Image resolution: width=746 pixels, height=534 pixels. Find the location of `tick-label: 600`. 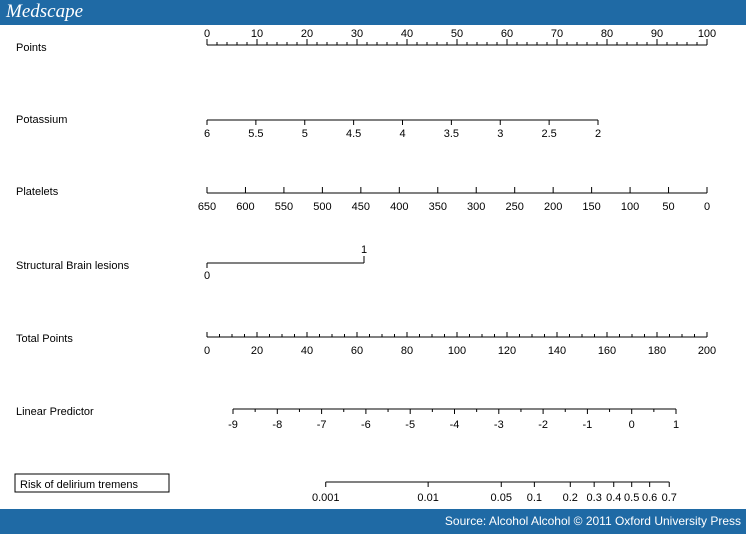

tick-label: 600 is located at coordinates (245, 207).